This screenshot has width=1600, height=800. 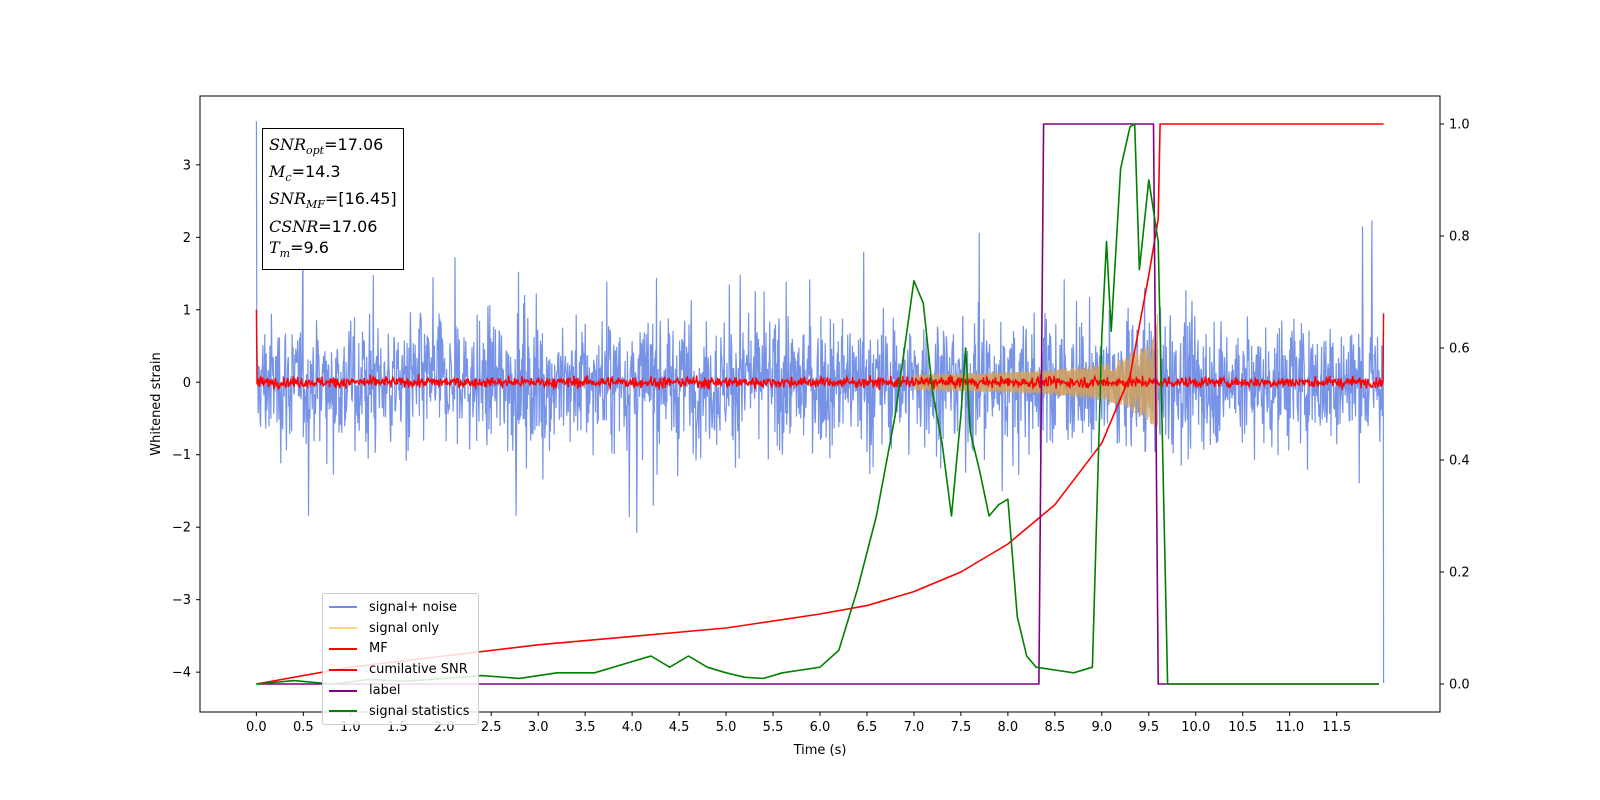 I want to click on x-tick-label: 8.5, so click(x=1055, y=727).